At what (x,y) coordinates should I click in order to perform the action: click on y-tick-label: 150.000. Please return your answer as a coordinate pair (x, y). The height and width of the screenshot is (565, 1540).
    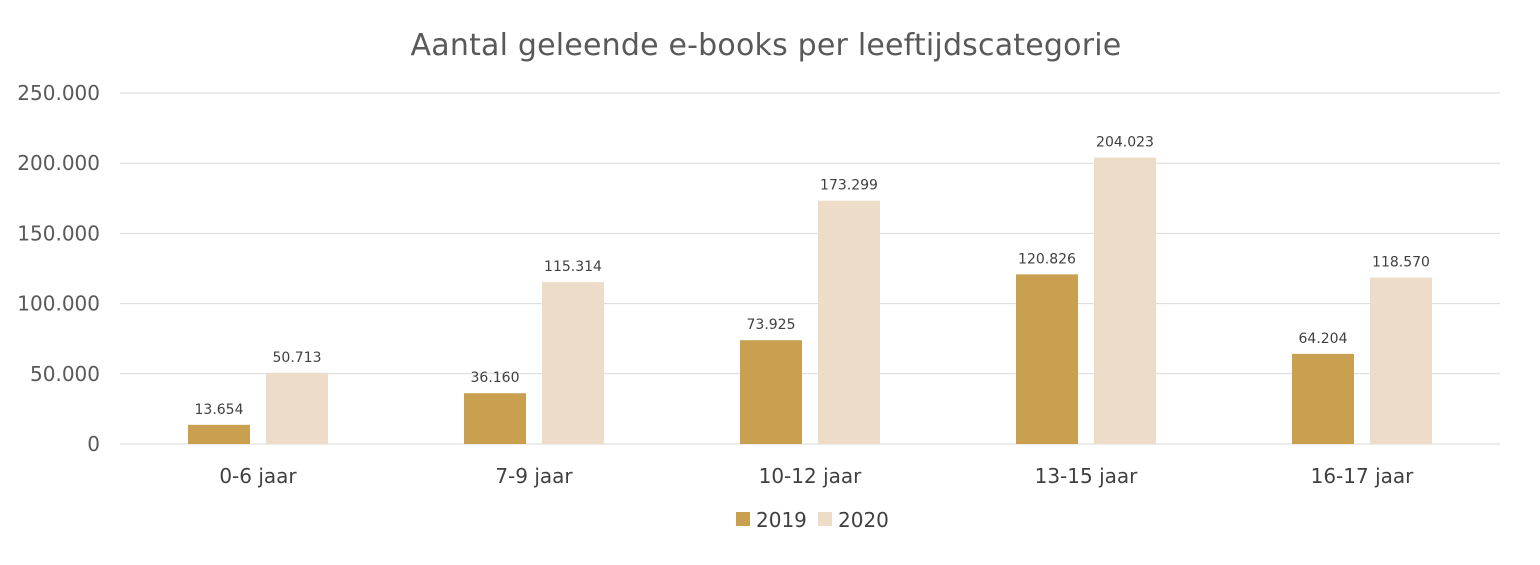
    Looking at the image, I should click on (58, 233).